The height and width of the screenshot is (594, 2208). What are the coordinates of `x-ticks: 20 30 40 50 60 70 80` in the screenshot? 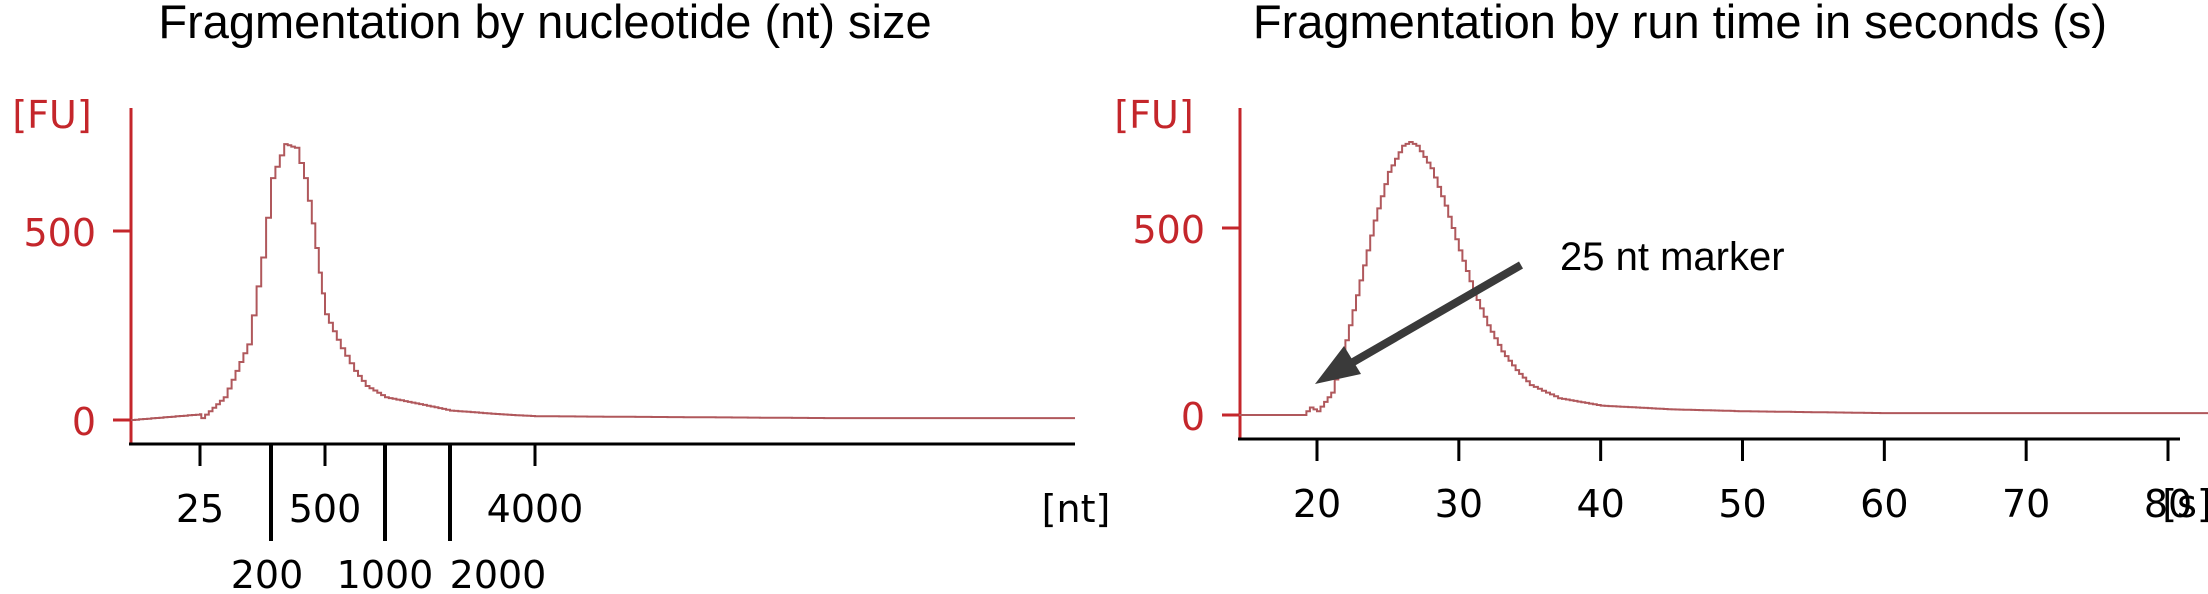 It's located at (1742, 482).